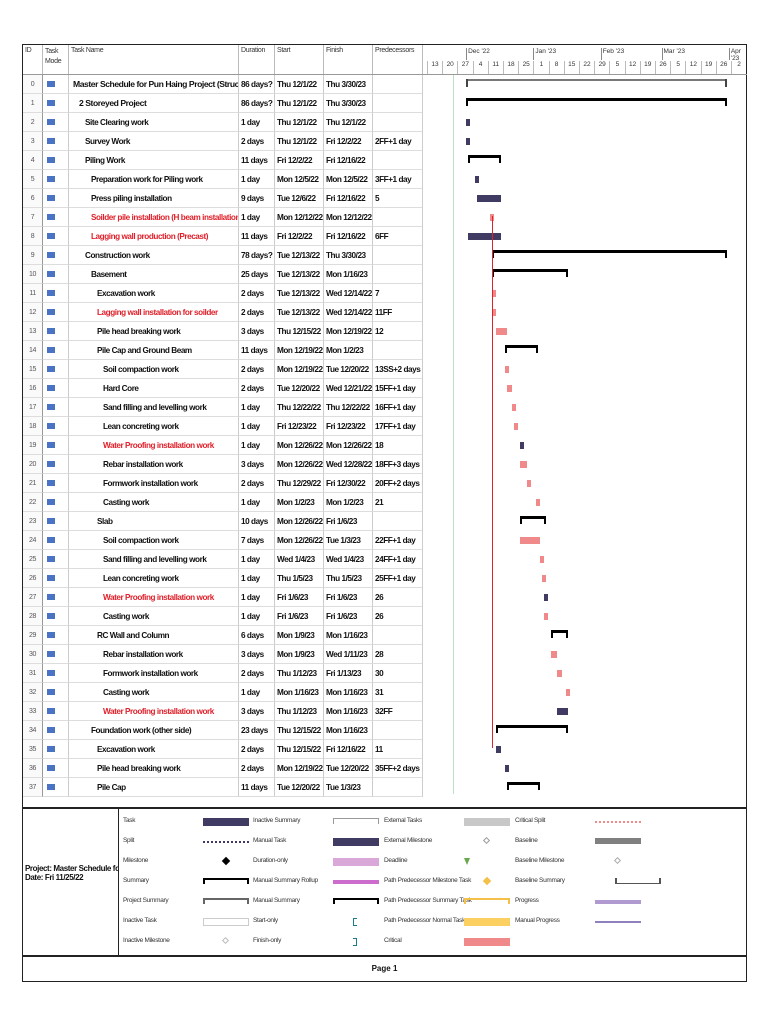 Image resolution: width=768 pixels, height=1024 pixels. I want to click on task-finish: Fri 1/13/23, so click(348, 673).